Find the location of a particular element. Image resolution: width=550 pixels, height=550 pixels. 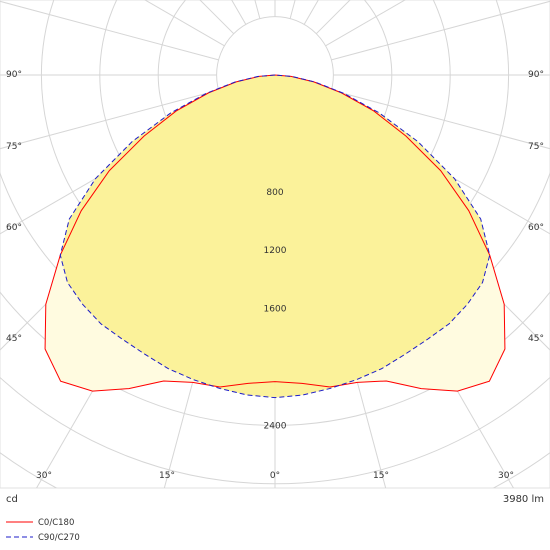

angle-tick-right: 90° is located at coordinates (536, 75).